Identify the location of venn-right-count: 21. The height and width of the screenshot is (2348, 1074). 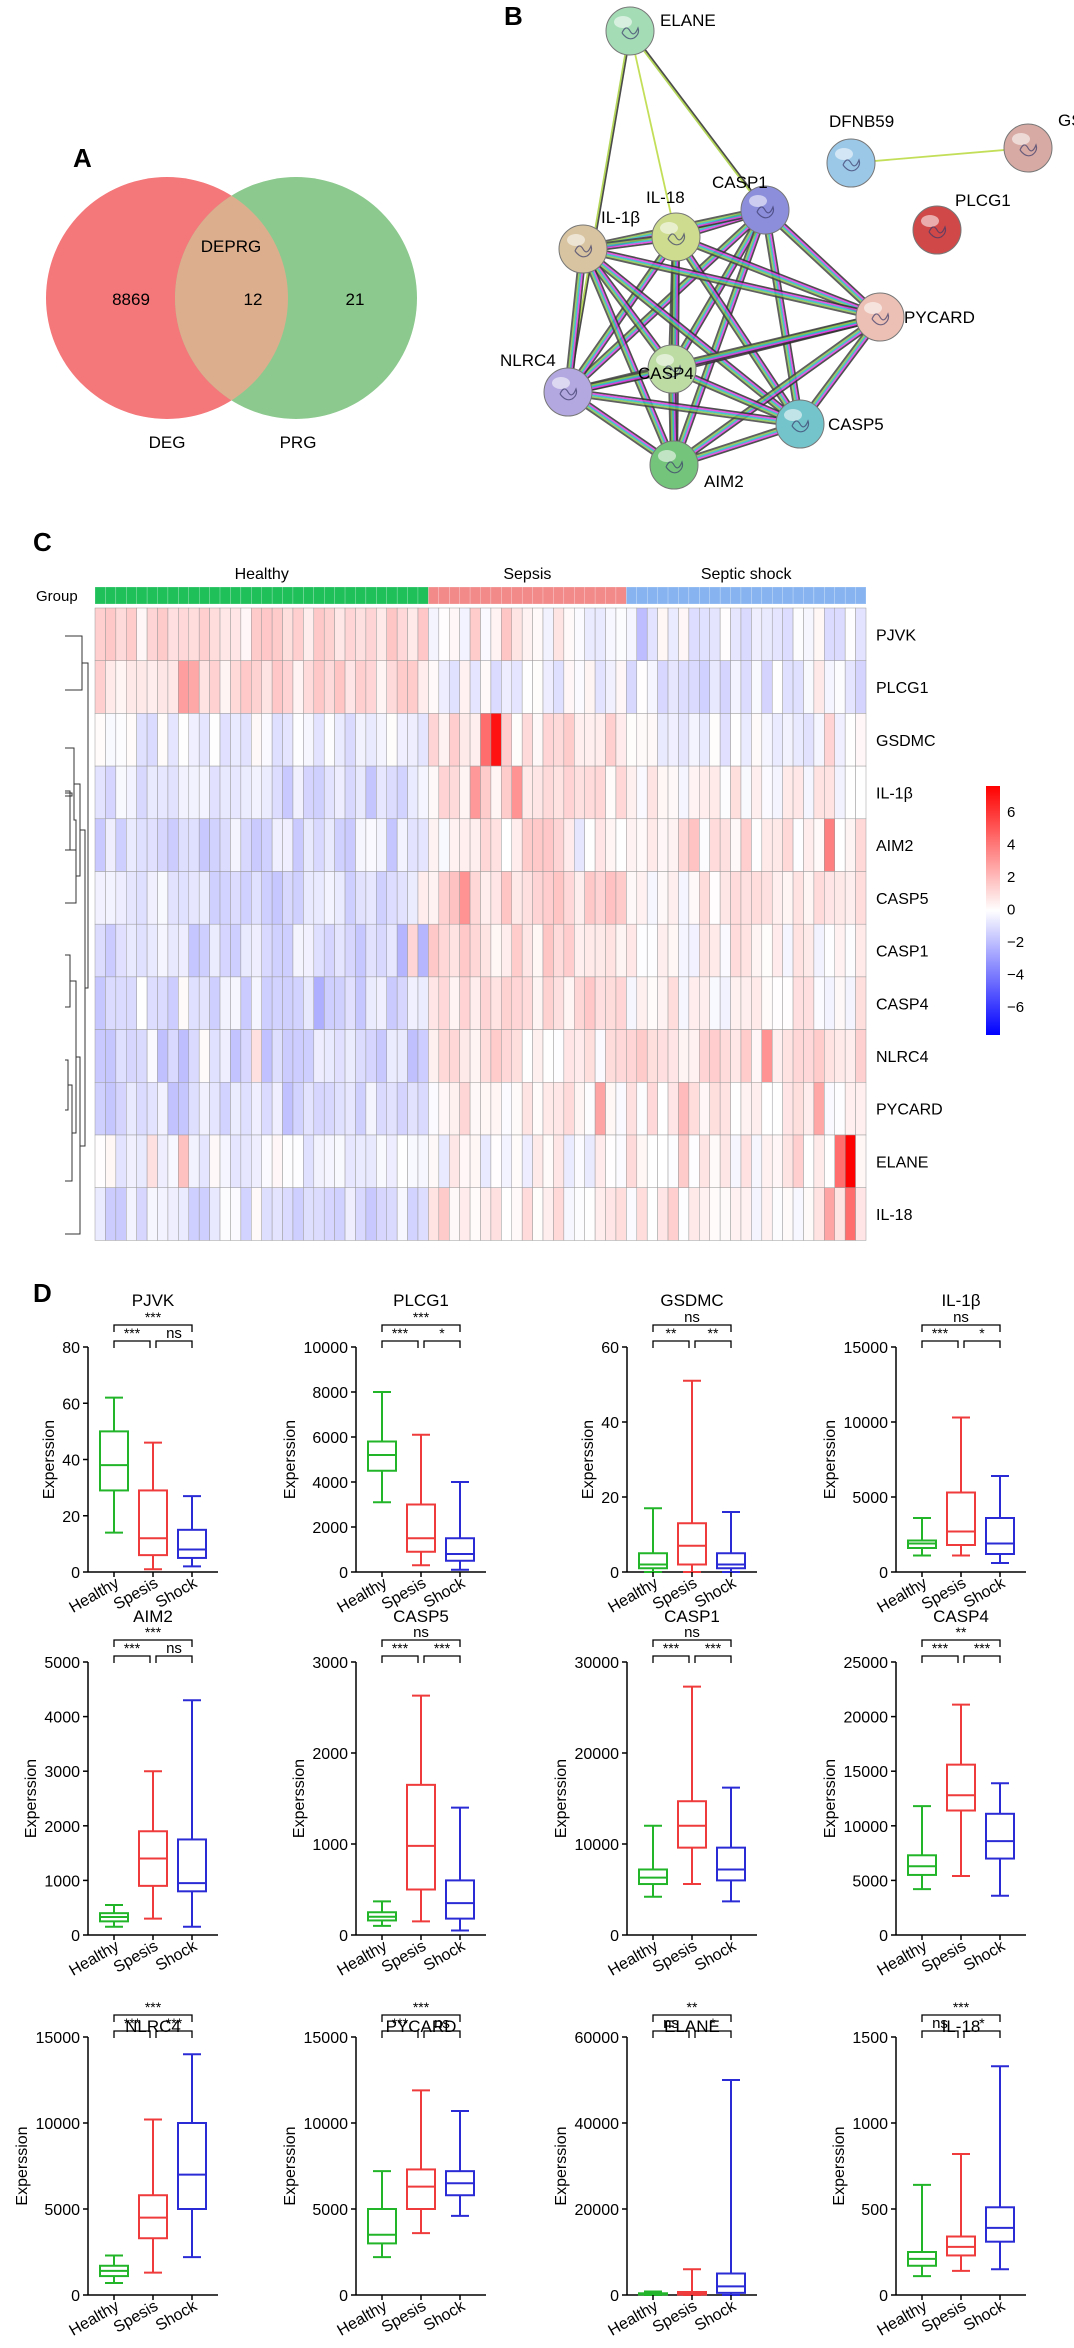
(355, 299).